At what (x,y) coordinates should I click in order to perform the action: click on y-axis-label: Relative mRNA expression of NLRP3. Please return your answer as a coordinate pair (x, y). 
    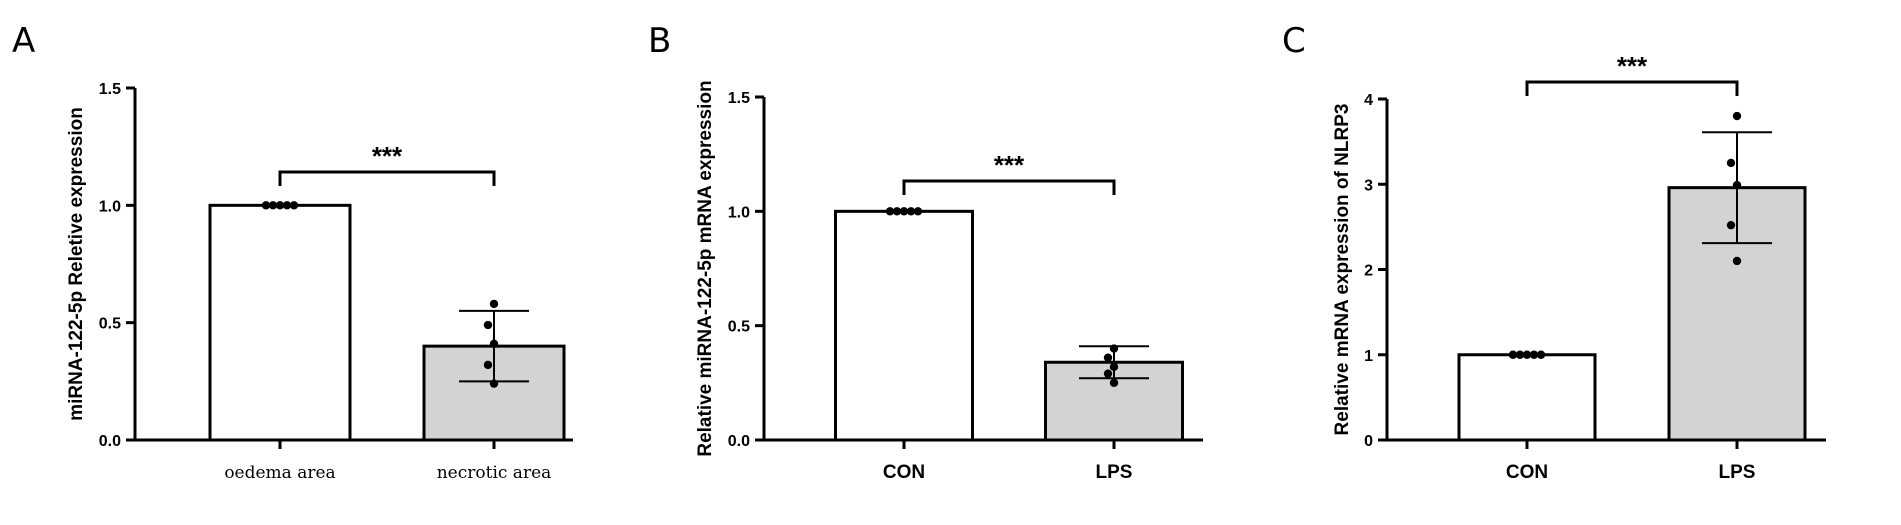
    Looking at the image, I should click on (1342, 270).